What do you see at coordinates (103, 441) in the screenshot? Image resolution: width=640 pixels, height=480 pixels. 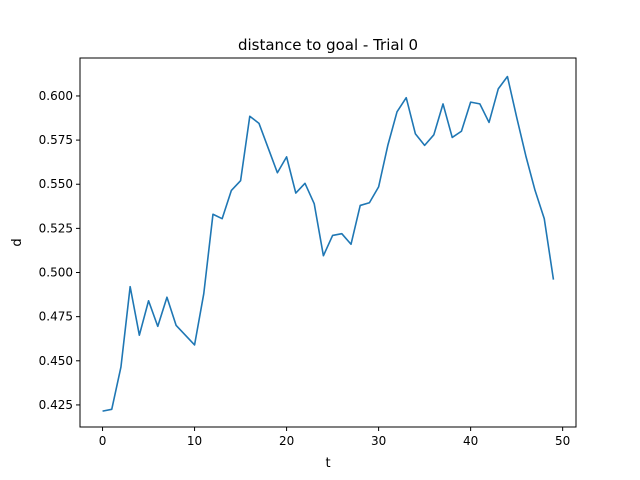 I see `x-tick-label: 0` at bounding box center [103, 441].